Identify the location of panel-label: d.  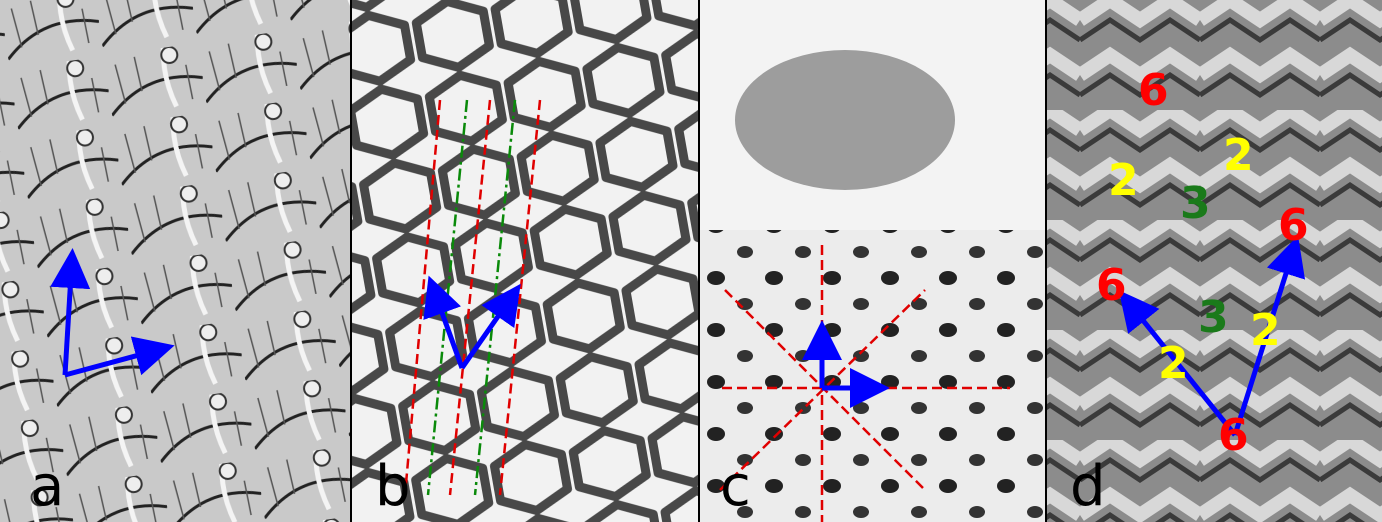
(1088, 486).